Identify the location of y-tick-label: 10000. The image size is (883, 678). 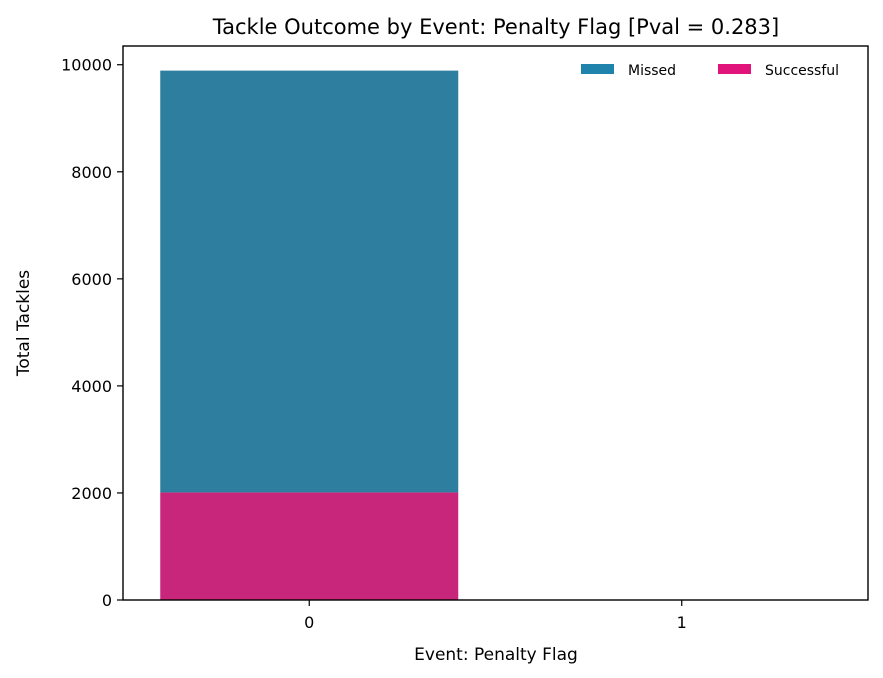
(86, 65).